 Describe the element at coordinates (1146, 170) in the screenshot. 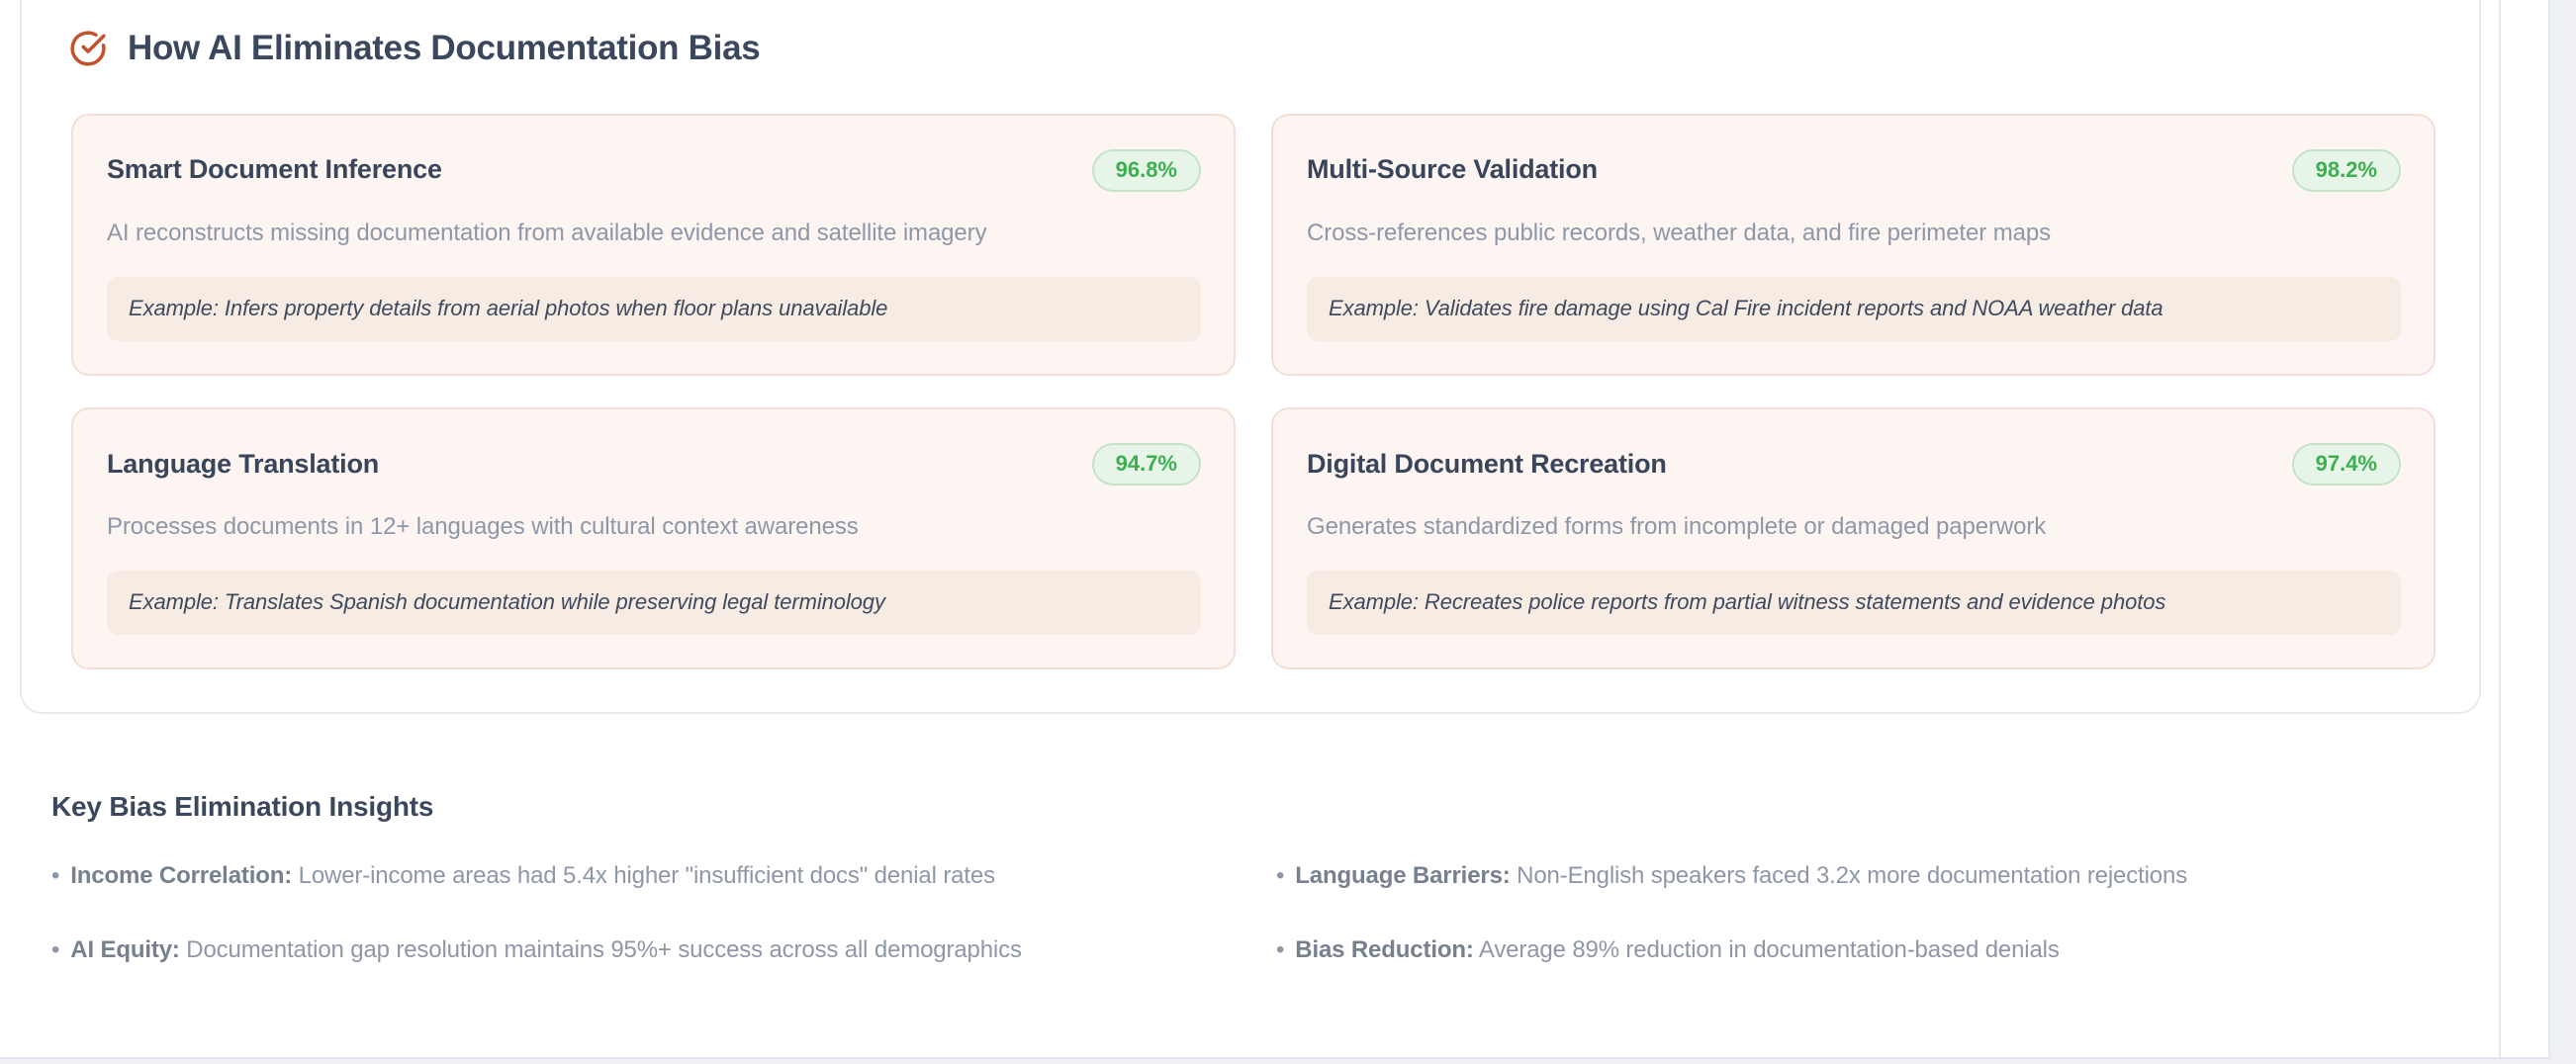

I see `accuracy-badge: 96.8%` at that location.